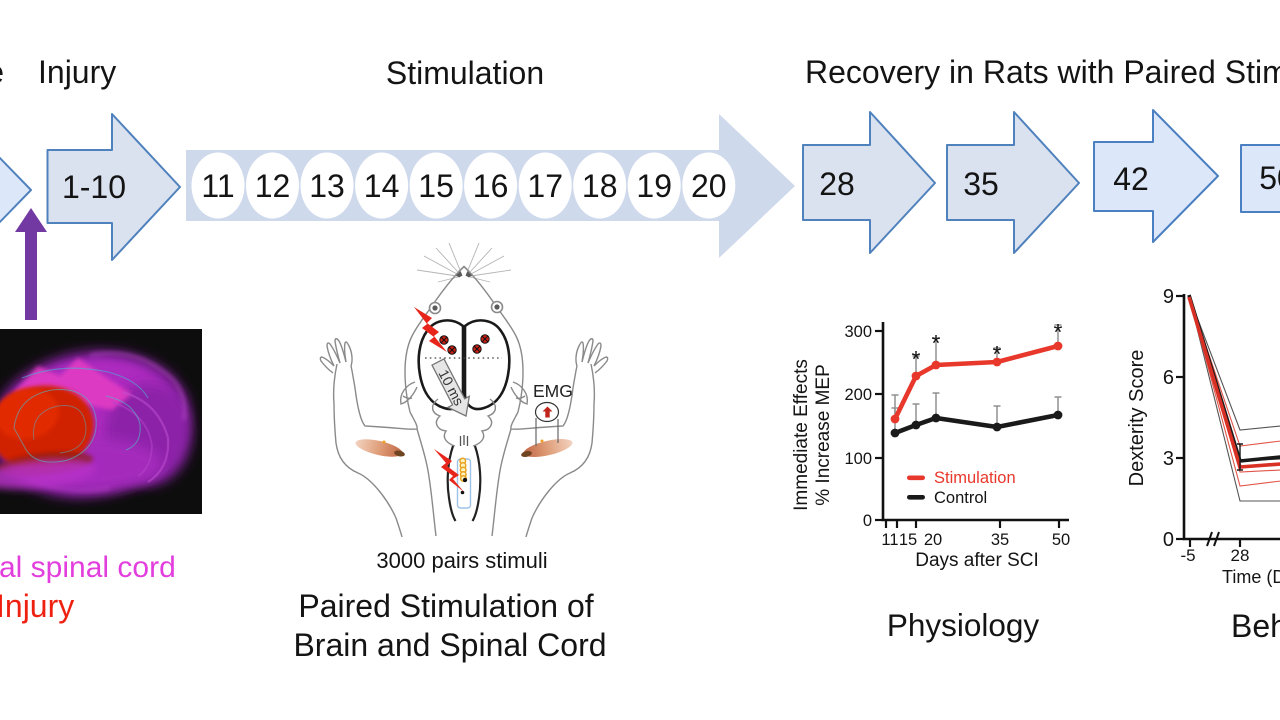 Image resolution: width=1280 pixels, height=720 pixels. I want to click on svg-text: Time (Days), so click(1251, 577).